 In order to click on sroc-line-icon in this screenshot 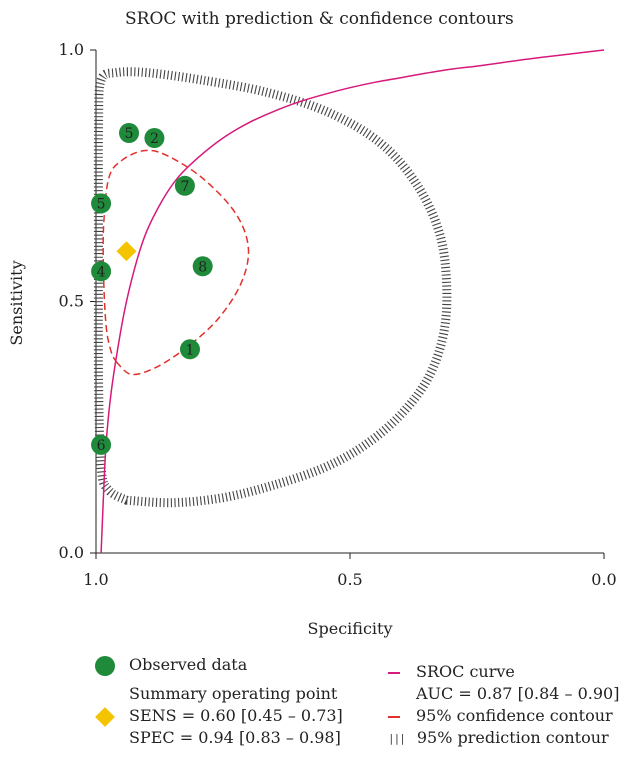, I will do `click(394, 672)`.